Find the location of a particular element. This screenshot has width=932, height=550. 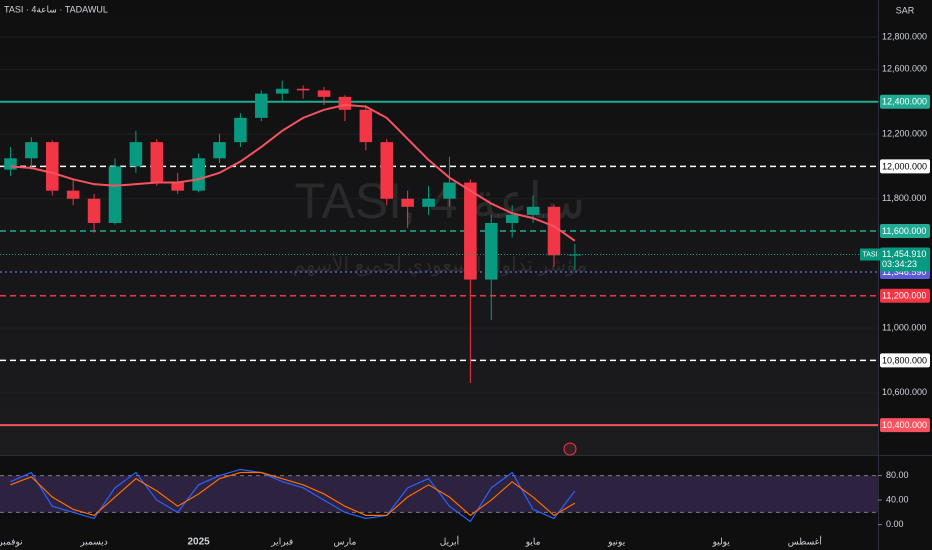

x-tick-label: نوفمبر is located at coordinates (11, 541).